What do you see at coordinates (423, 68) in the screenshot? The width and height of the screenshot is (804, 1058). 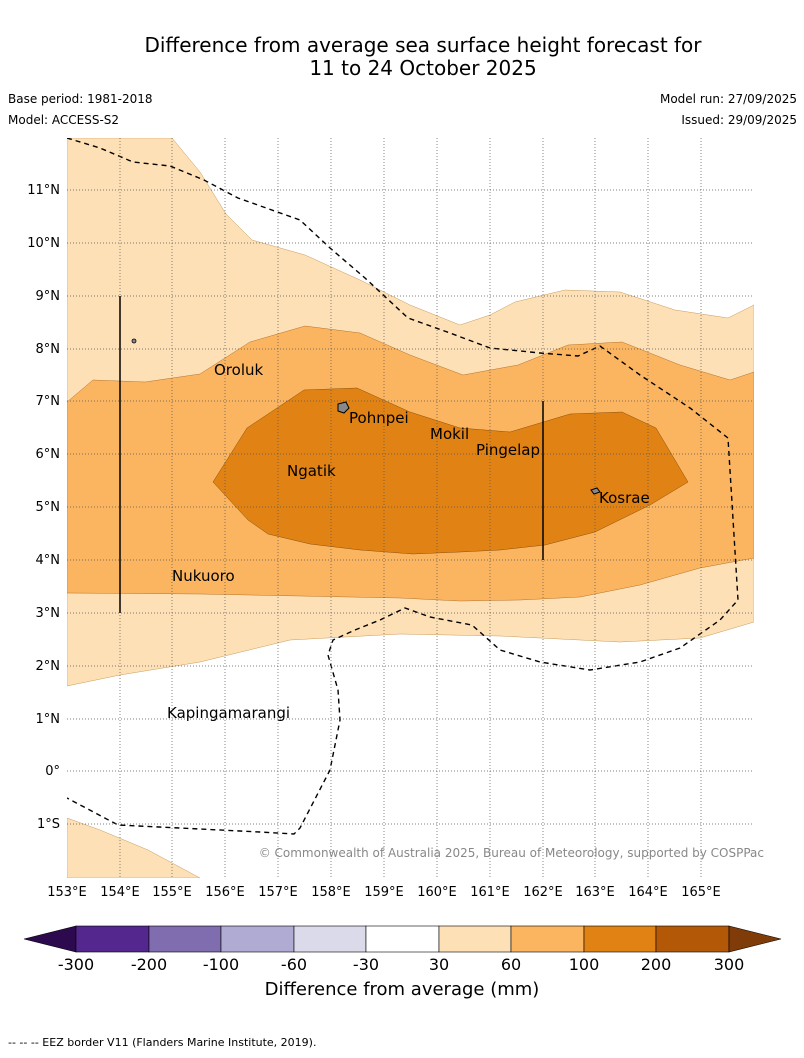 I see `title-line-2: 11 to 24 October 2025` at bounding box center [423, 68].